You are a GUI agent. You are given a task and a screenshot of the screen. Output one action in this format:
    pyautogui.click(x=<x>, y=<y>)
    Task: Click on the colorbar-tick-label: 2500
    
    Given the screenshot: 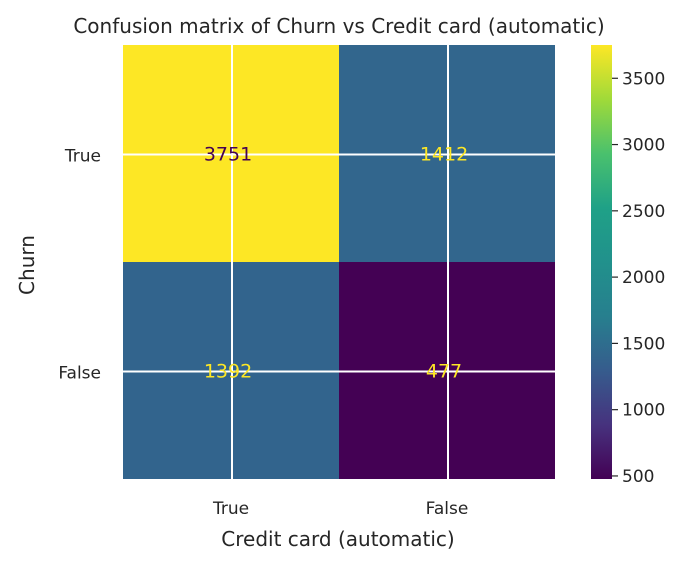 What is the action you would take?
    pyautogui.click(x=643, y=212)
    